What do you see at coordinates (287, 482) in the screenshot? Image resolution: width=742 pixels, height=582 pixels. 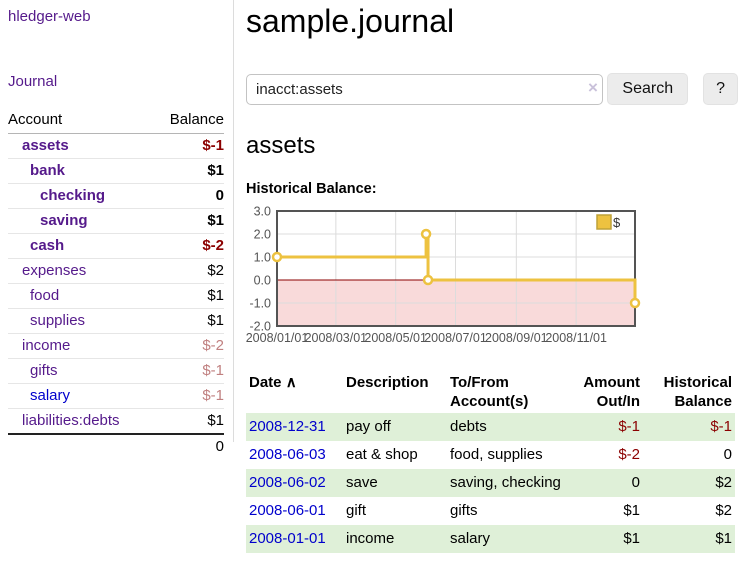 I see `transaction-date-link: 2008-06-02` at bounding box center [287, 482].